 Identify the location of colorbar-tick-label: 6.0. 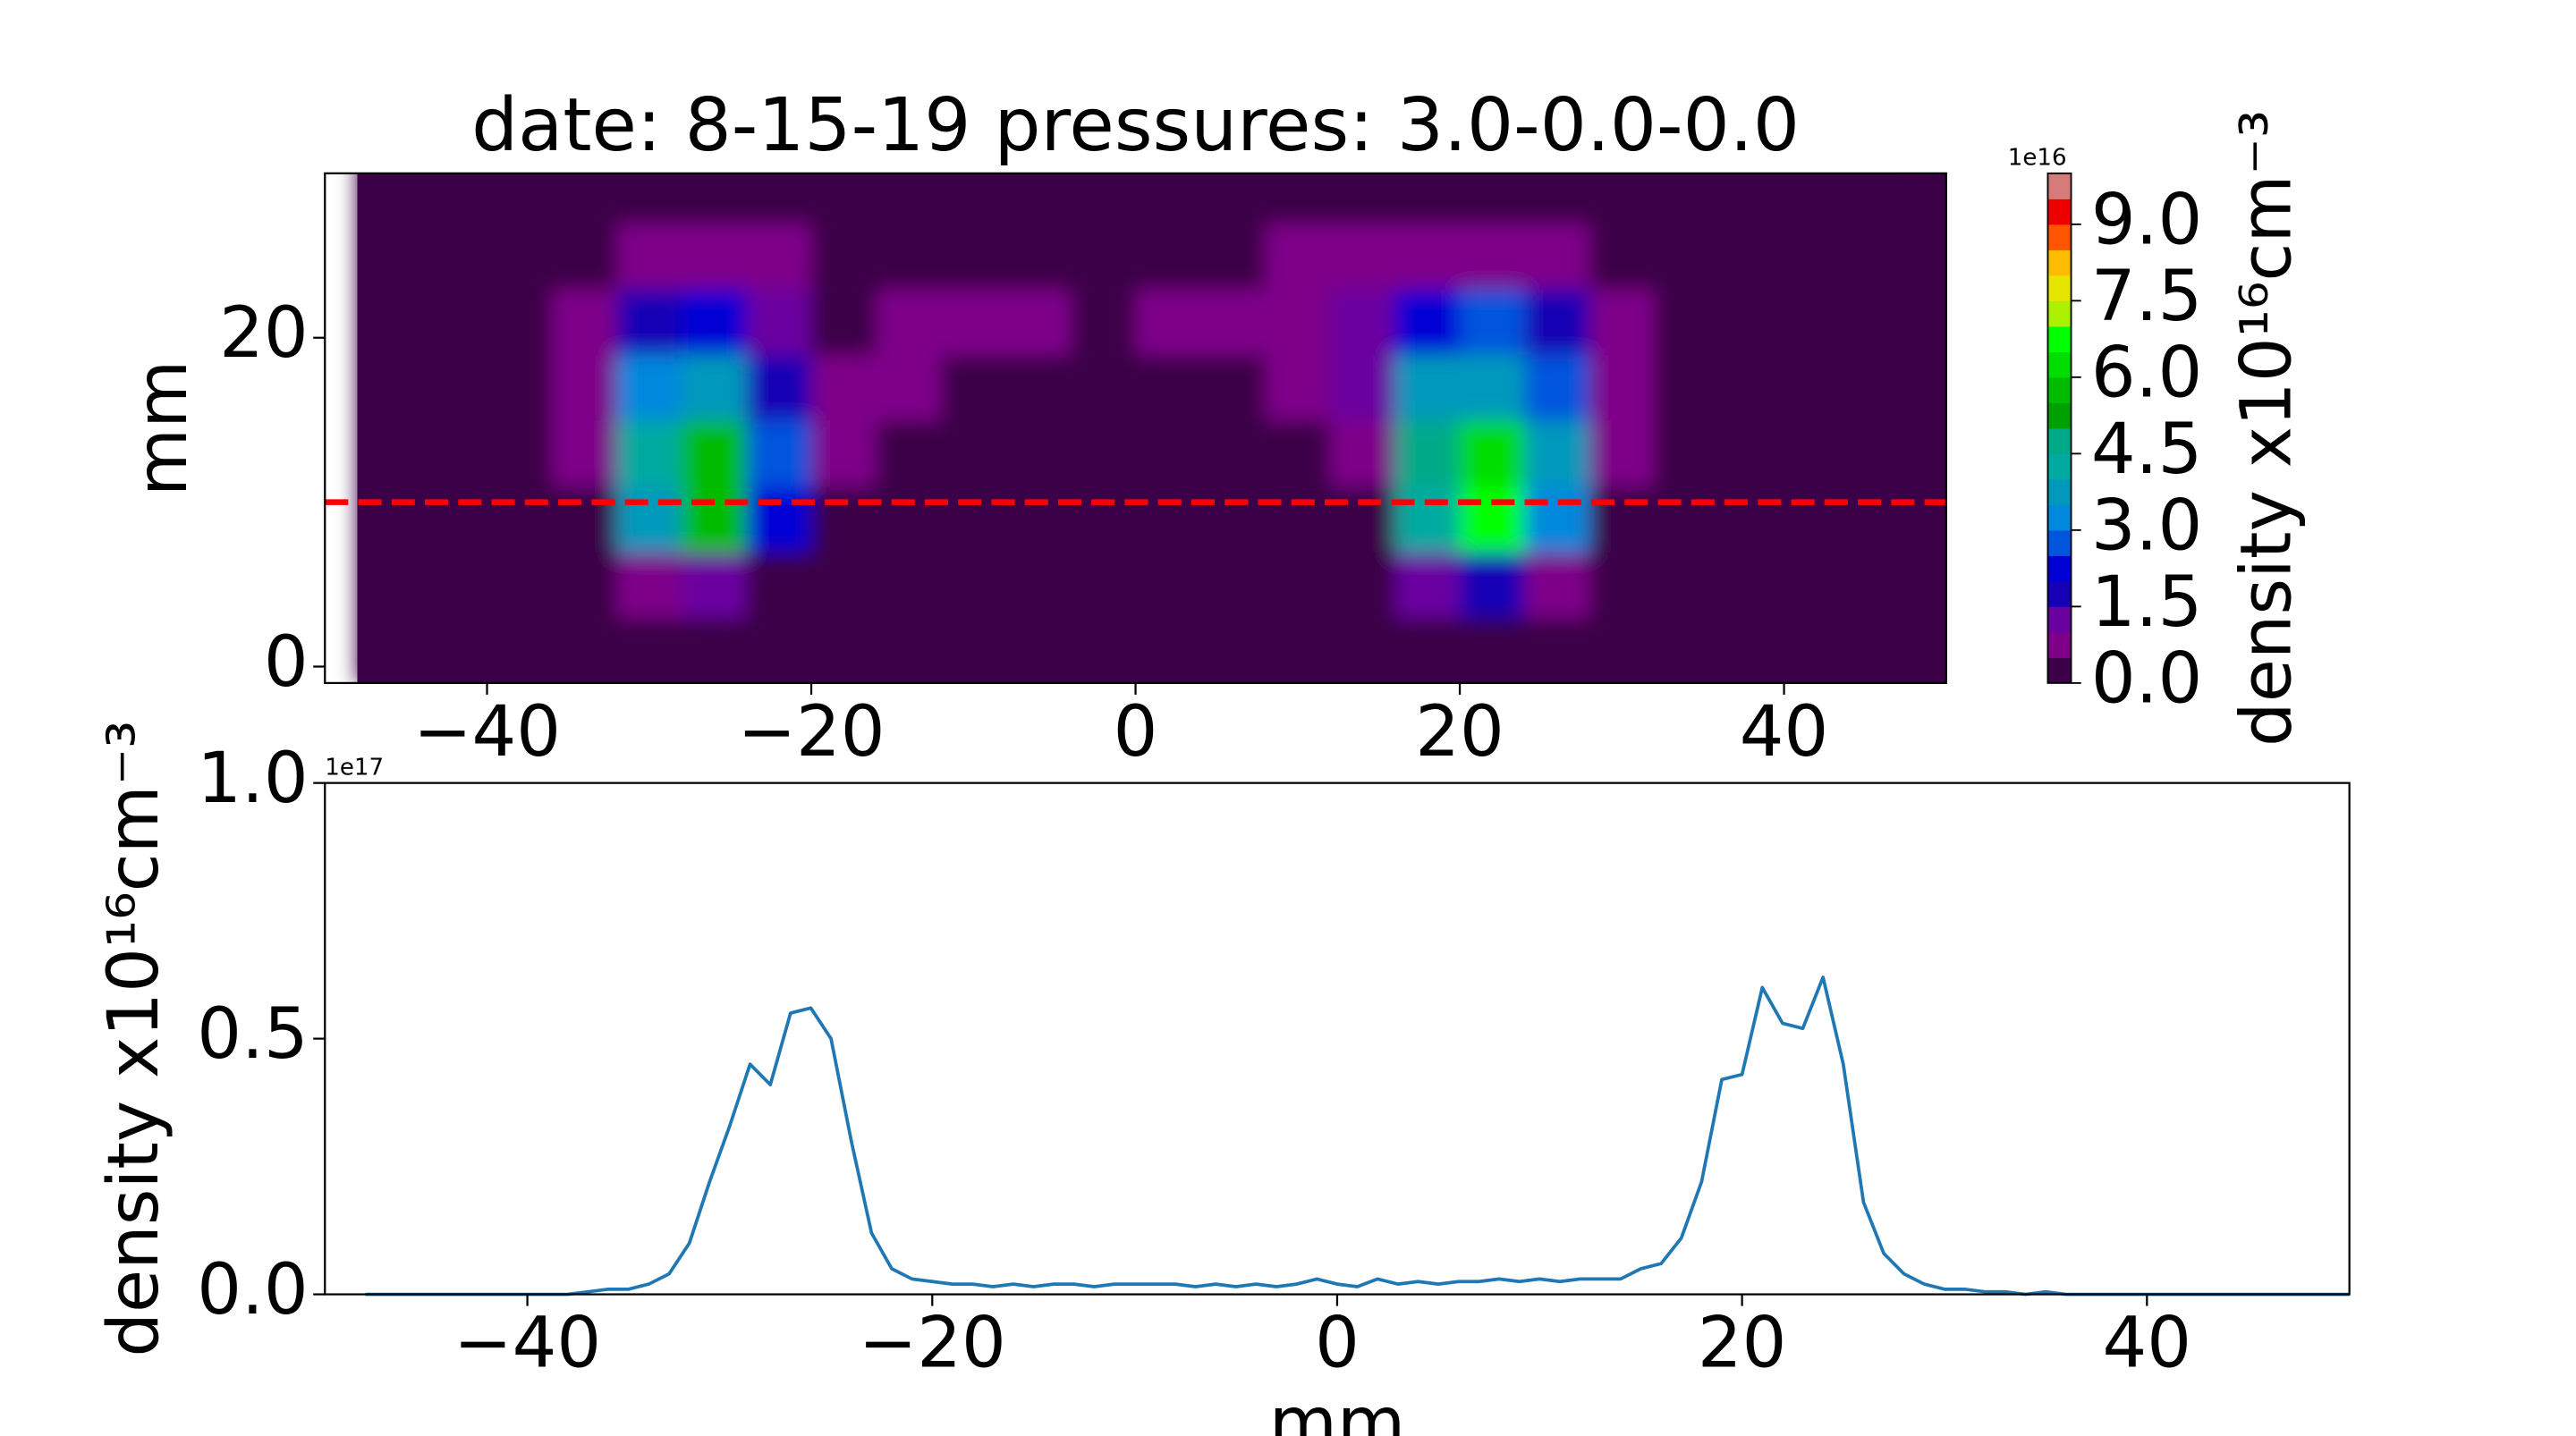
(2146, 372).